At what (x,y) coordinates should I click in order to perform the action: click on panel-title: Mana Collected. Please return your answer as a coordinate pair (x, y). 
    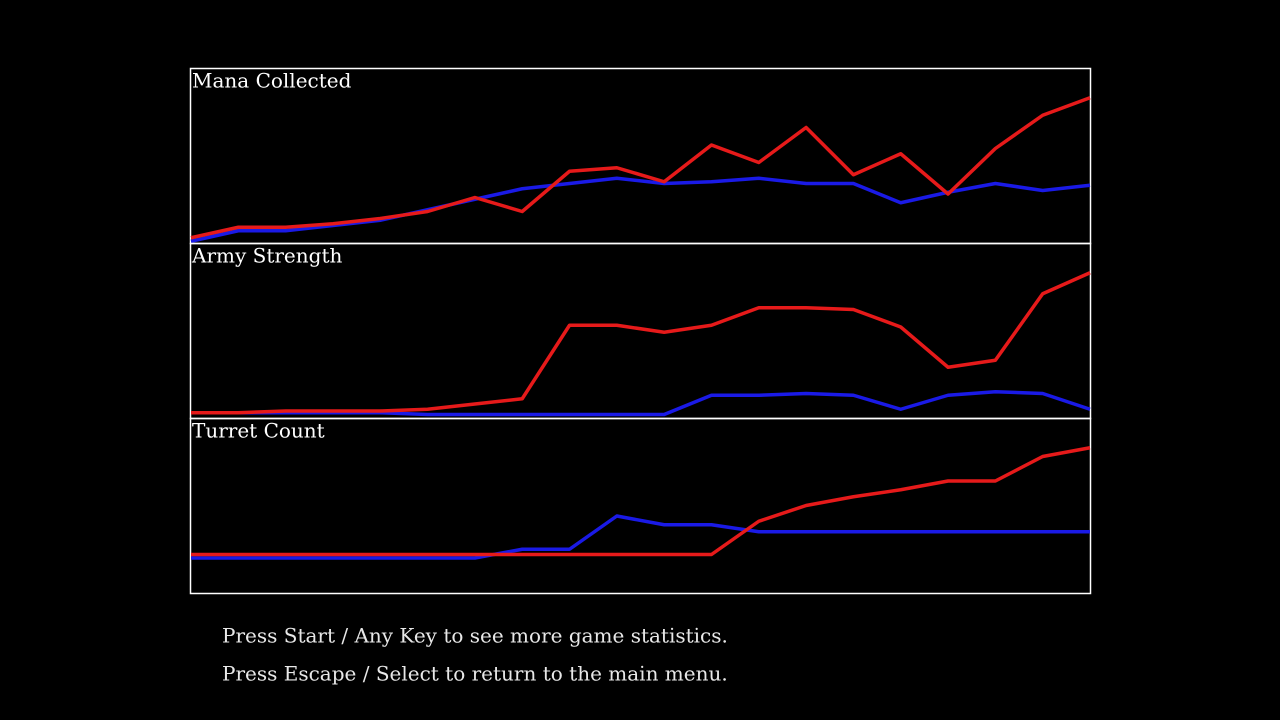
    Looking at the image, I should click on (272, 81).